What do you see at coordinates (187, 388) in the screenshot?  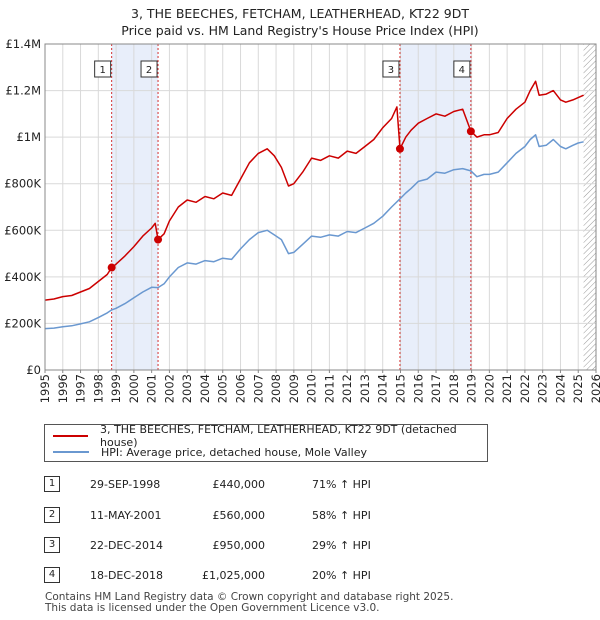 I see `x-tick-label: 2003` at bounding box center [187, 388].